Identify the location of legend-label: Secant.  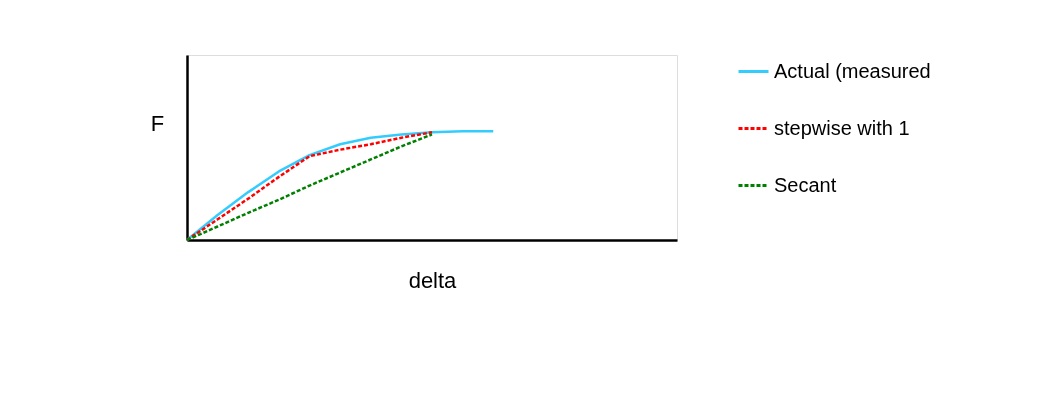
(805, 184).